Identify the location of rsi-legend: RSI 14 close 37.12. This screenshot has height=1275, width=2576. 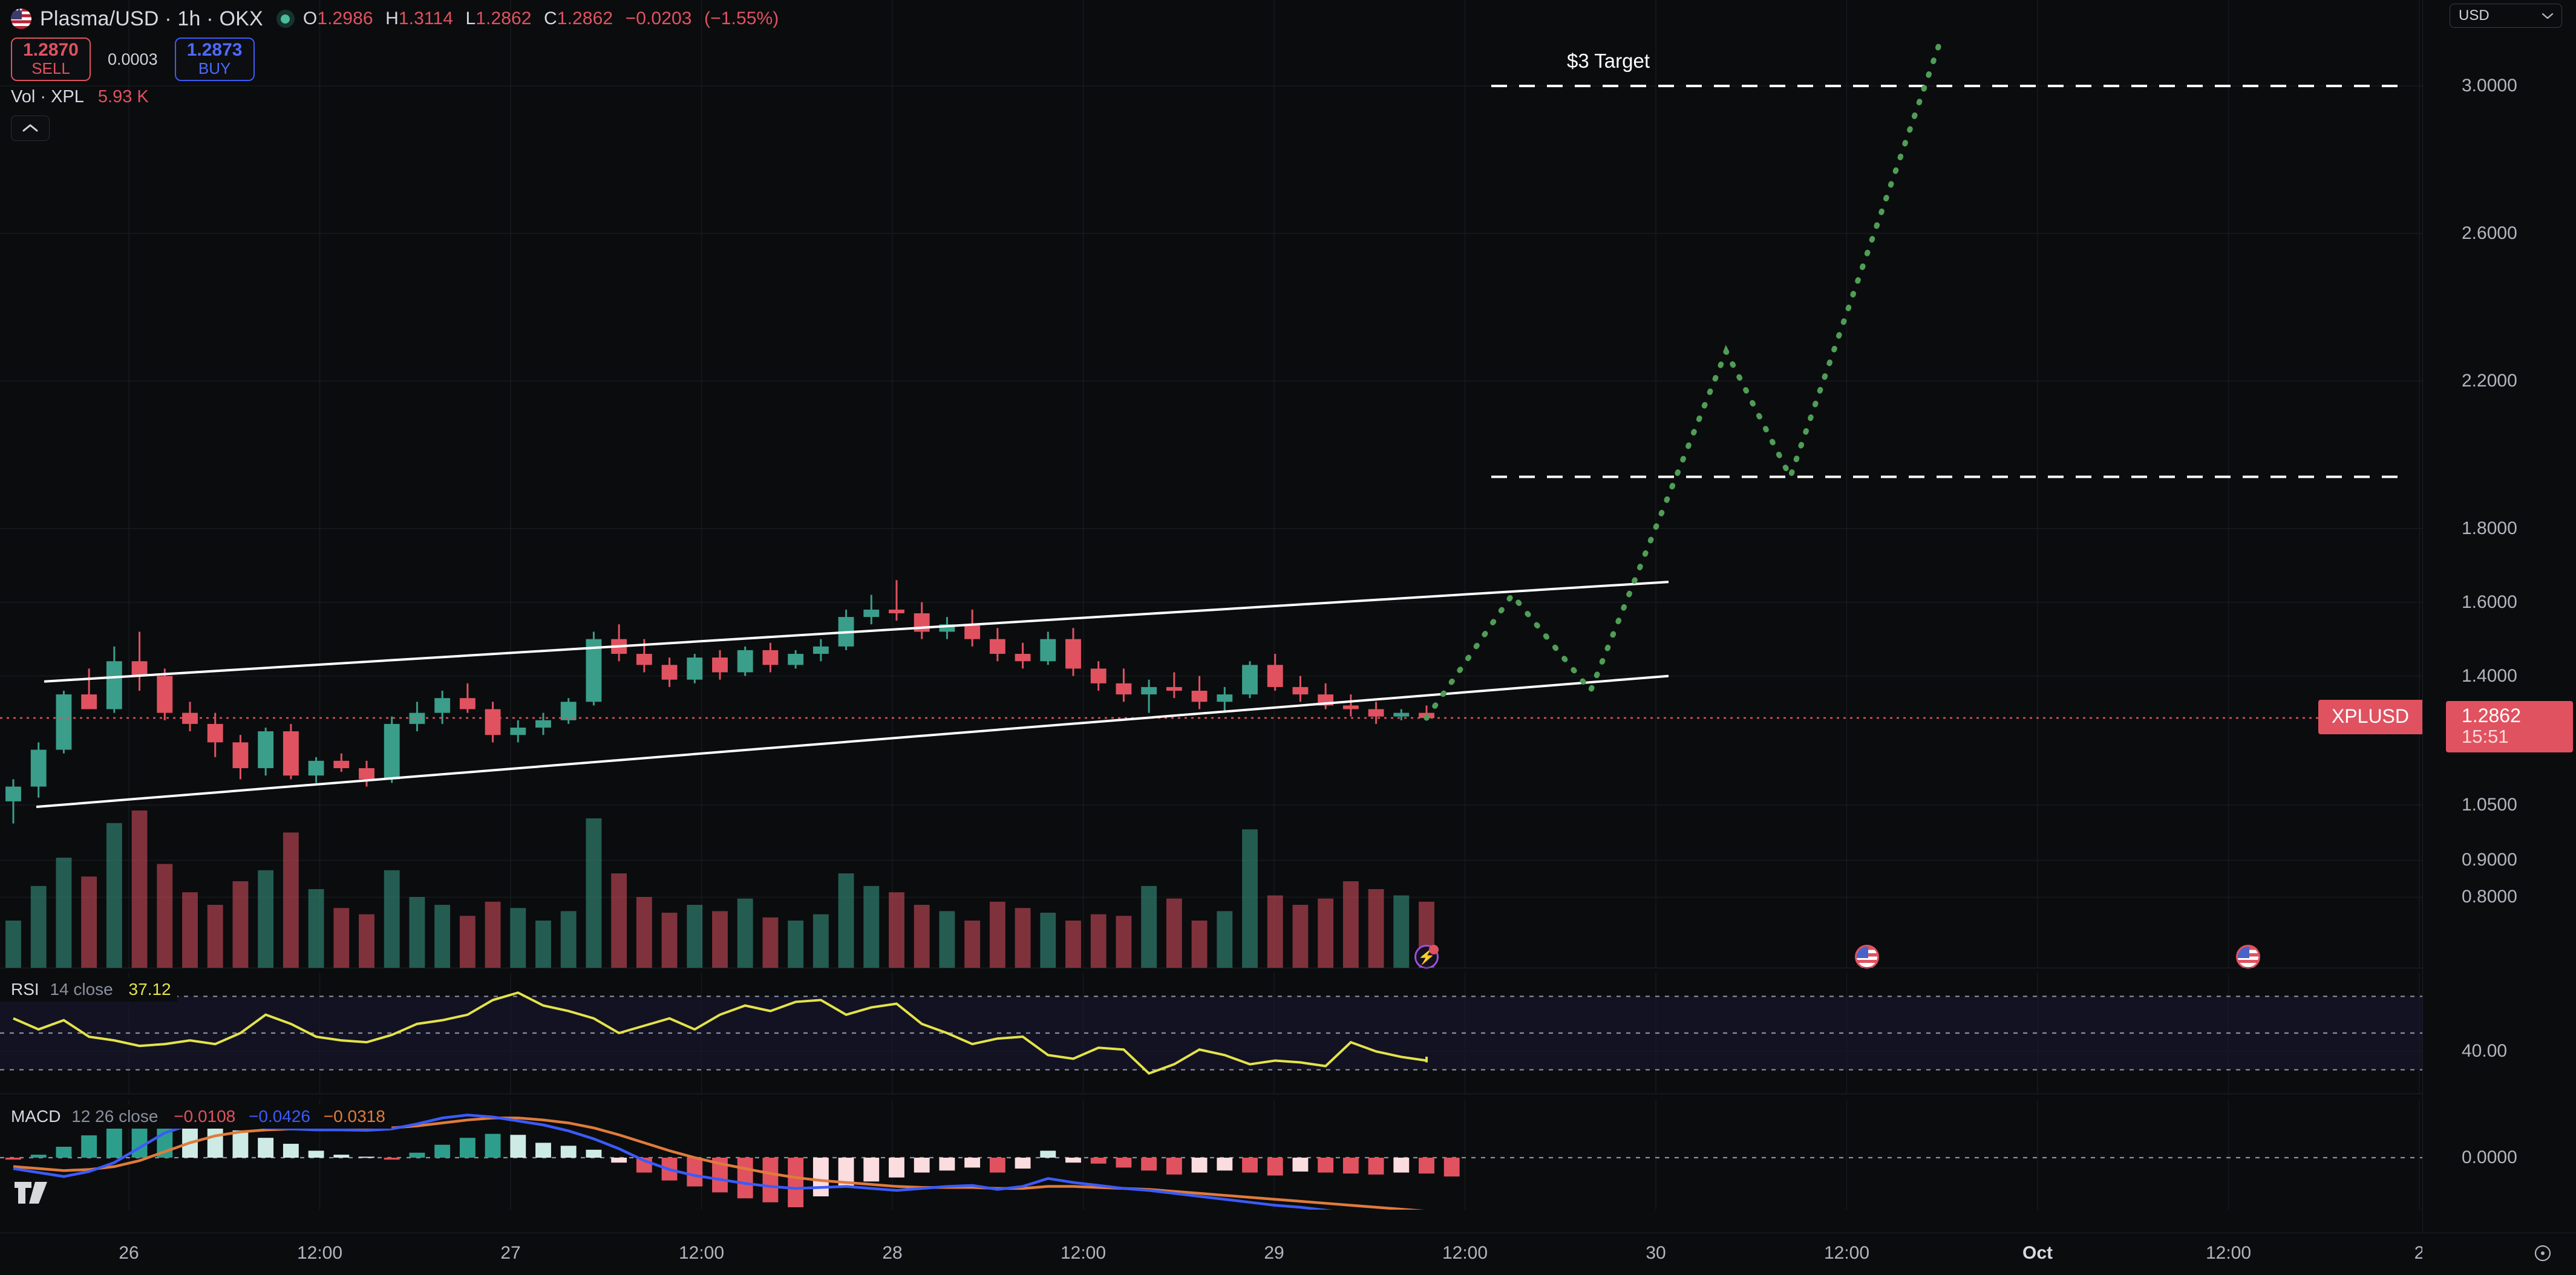
(88, 989).